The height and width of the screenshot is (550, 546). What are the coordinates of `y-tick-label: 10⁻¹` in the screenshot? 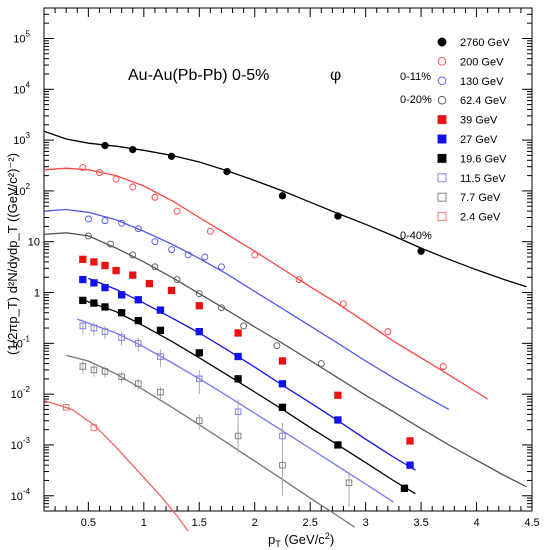 It's located at (21, 342).